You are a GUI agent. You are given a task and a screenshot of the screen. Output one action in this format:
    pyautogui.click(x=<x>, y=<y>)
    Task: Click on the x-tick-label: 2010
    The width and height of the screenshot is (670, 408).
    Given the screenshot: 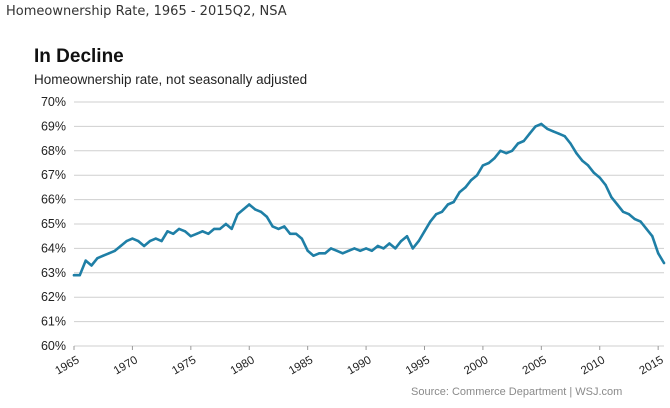 What is the action you would take?
    pyautogui.click(x=593, y=365)
    